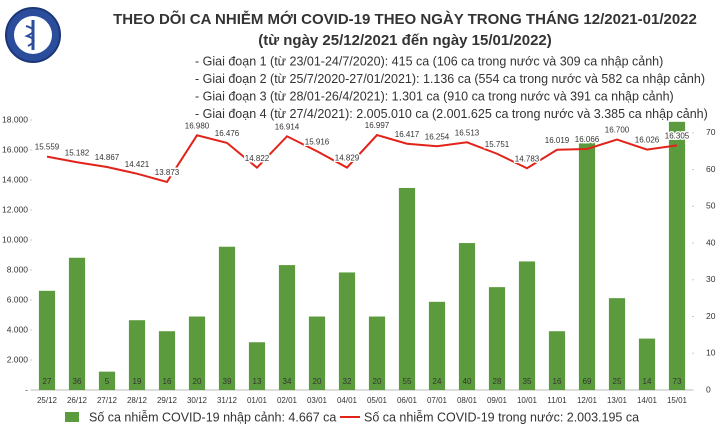  I want to click on y-tick-label: 12.000, so click(15, 209).